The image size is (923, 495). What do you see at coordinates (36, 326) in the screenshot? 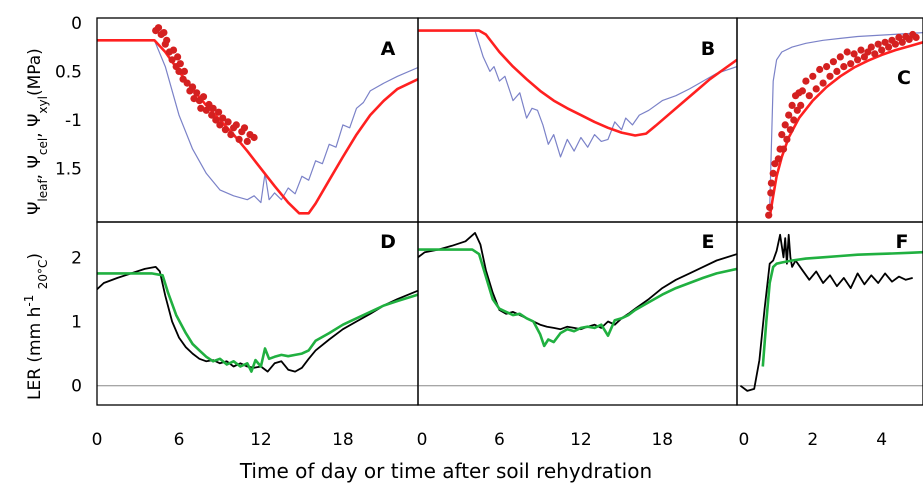
I see `y-axis-label-bottom: LER (mm h-1 20°C)` at bounding box center [36, 326].